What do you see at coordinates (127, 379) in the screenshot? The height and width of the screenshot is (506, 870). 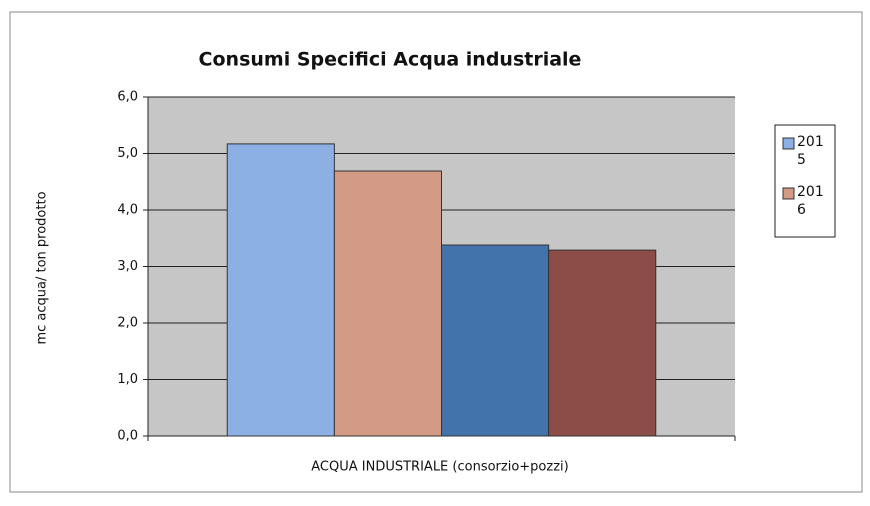 I see `y-tick-label: 1,0` at bounding box center [127, 379].